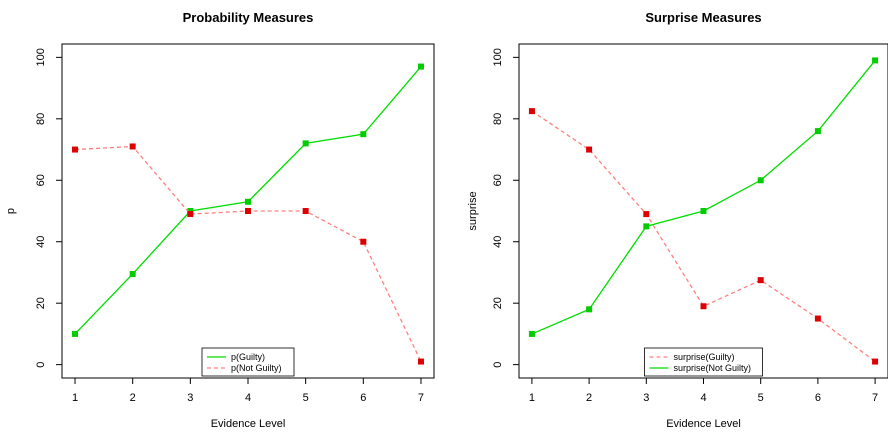  What do you see at coordinates (11, 211) in the screenshot?
I see `y-axis-label: p` at bounding box center [11, 211].